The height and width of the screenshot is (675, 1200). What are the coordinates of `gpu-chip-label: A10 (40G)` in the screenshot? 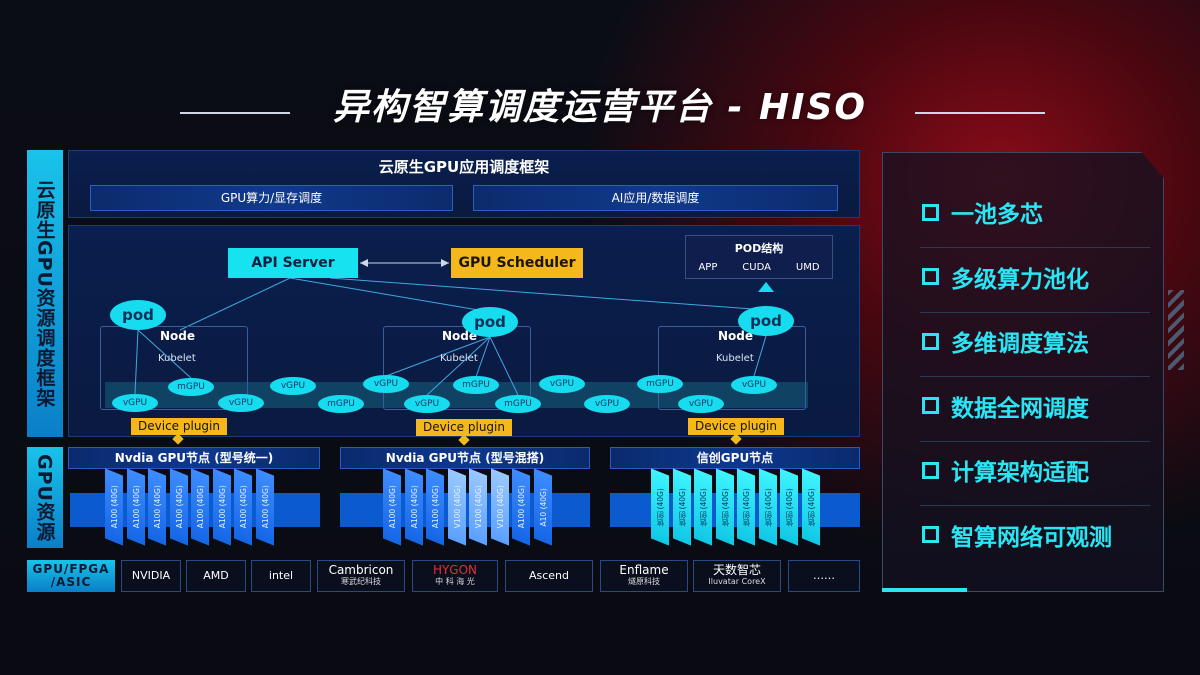 It's located at (542, 507).